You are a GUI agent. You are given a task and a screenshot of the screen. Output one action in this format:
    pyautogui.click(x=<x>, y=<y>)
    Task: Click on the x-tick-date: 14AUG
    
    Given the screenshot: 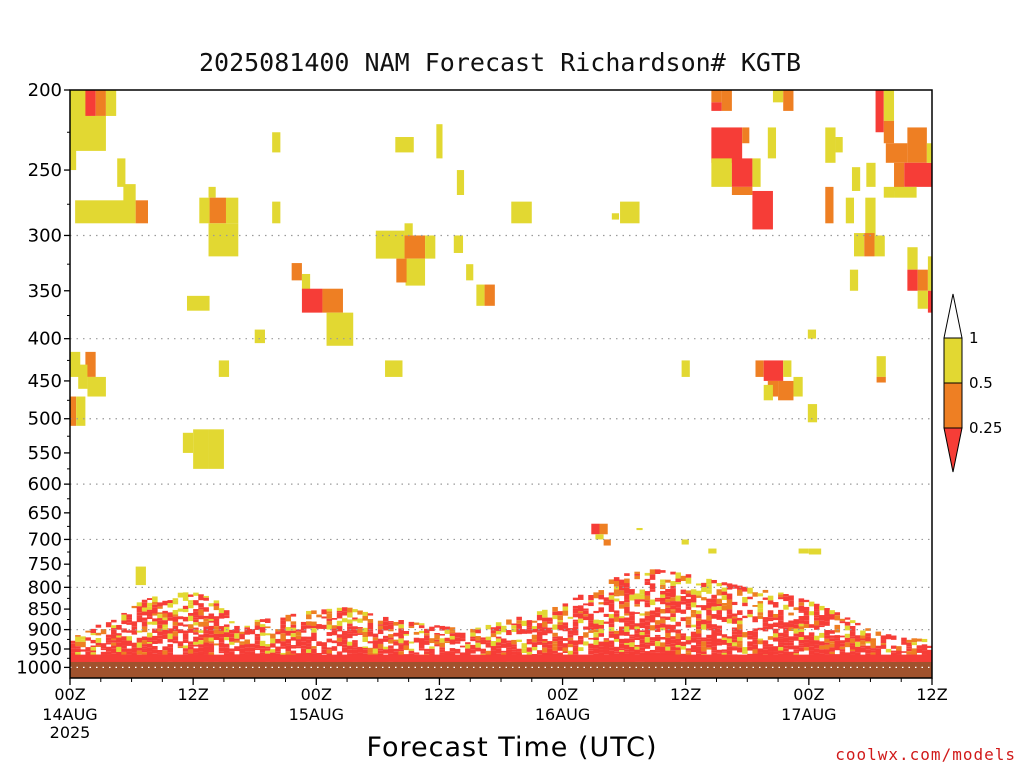 What is the action you would take?
    pyautogui.click(x=69, y=714)
    